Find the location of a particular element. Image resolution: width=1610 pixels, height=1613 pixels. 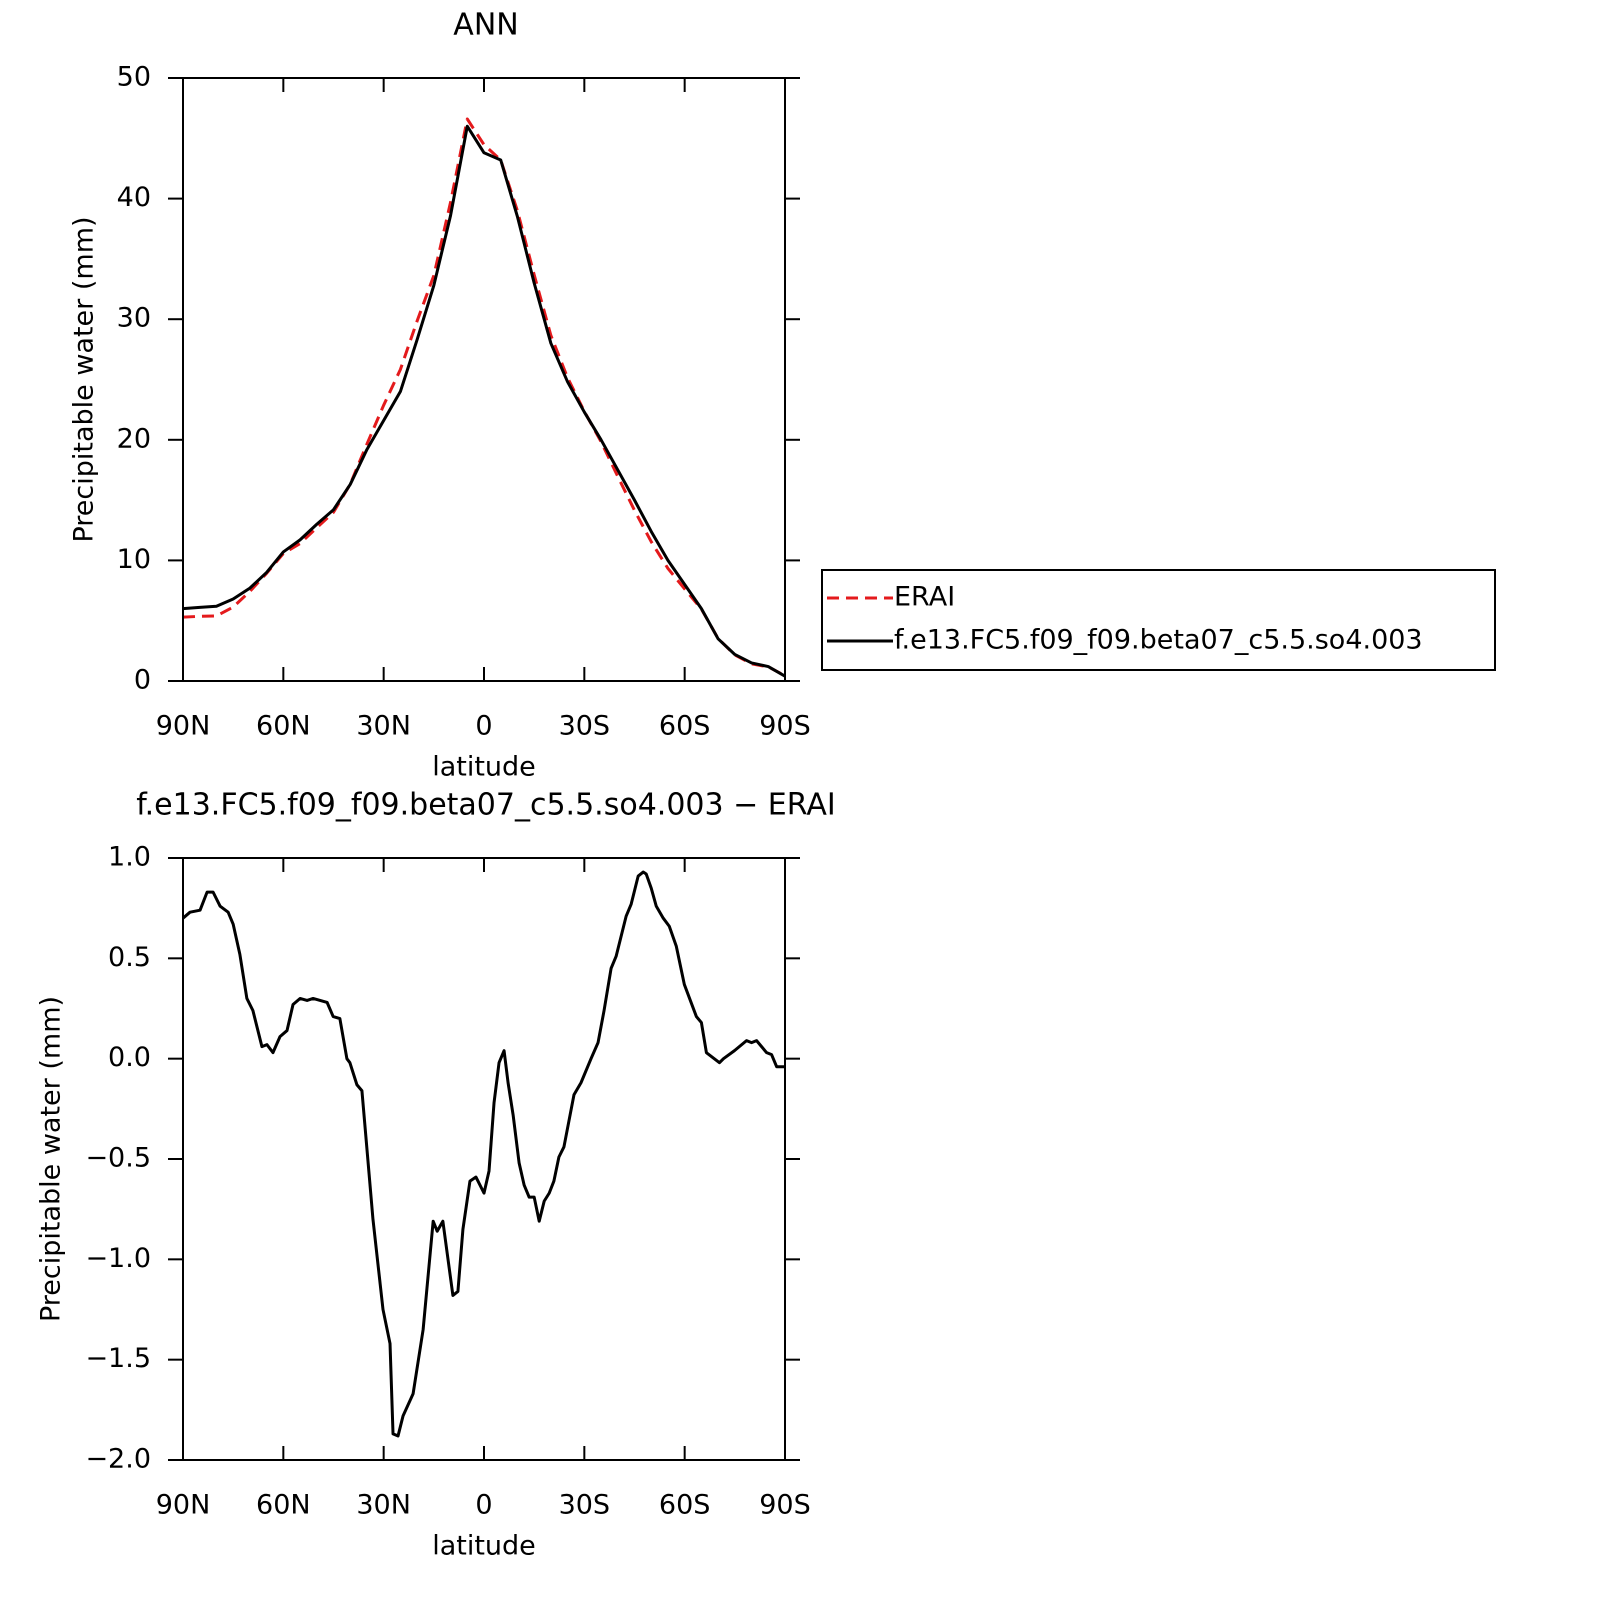

y-tick-label: 1.0 is located at coordinates (129, 857).